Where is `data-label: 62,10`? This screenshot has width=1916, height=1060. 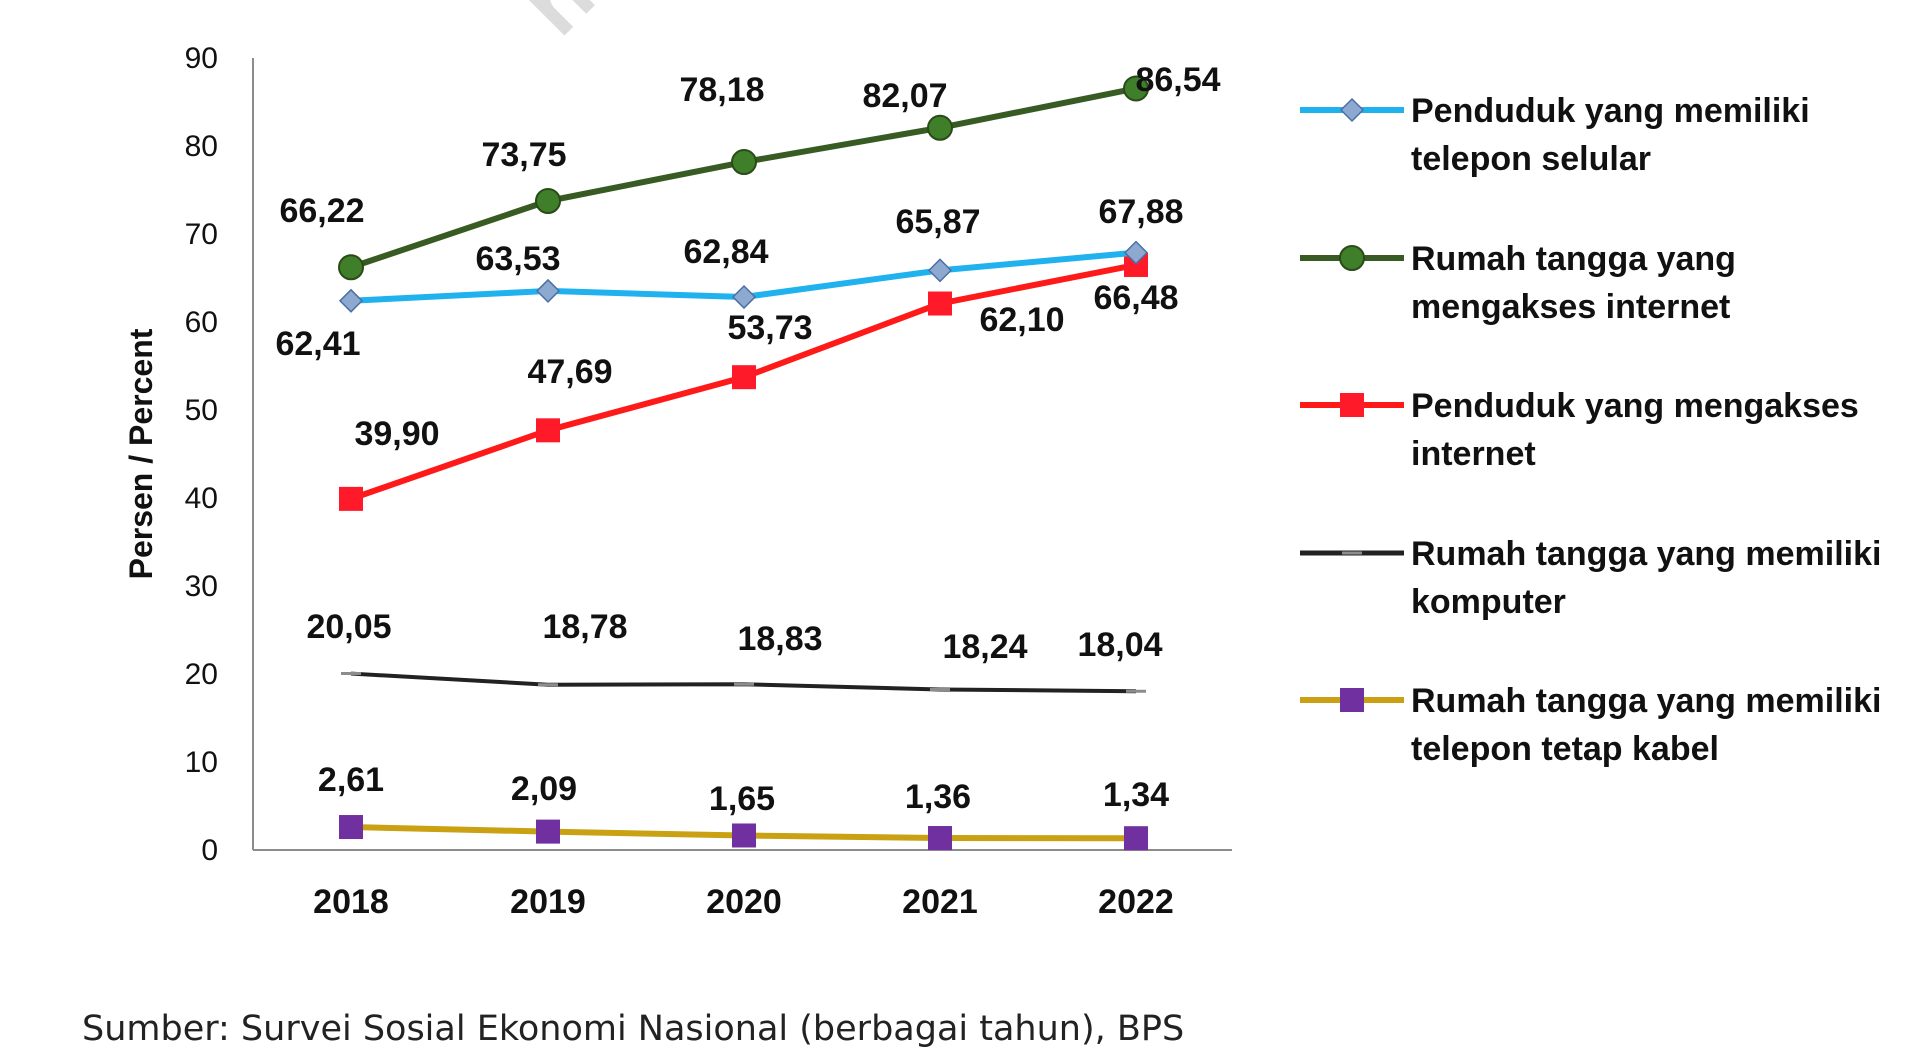
data-label: 62,10 is located at coordinates (1021, 320).